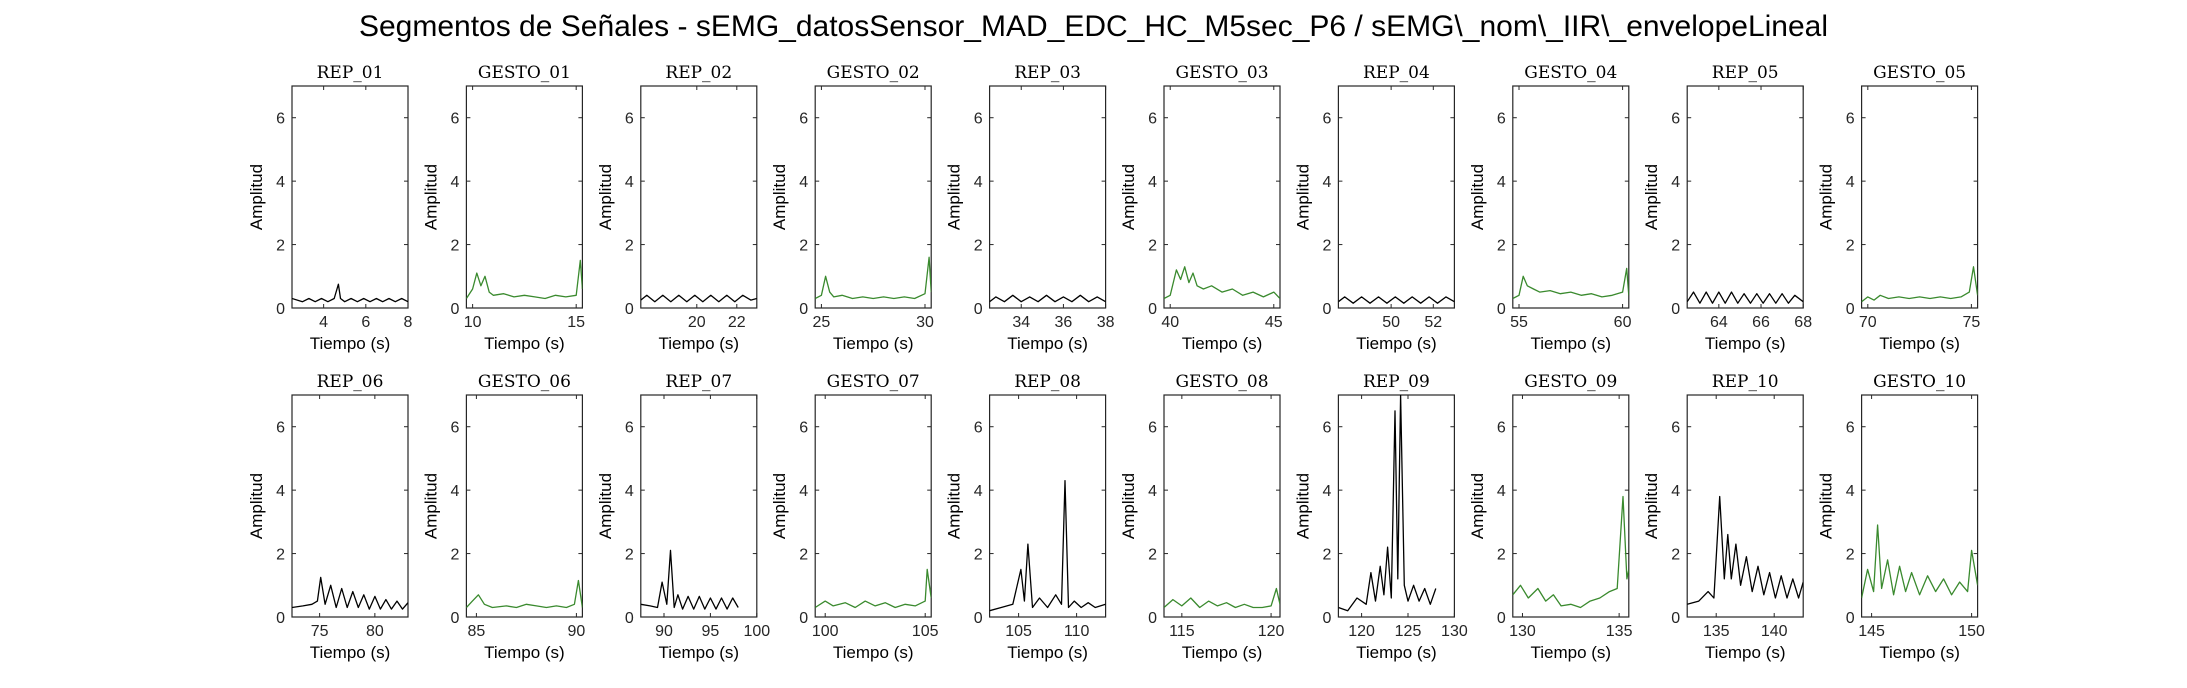 Image resolution: width=2187 pixels, height=688 pixels. What do you see at coordinates (320, 631) in the screenshot?
I see `x-tick-label: 75` at bounding box center [320, 631].